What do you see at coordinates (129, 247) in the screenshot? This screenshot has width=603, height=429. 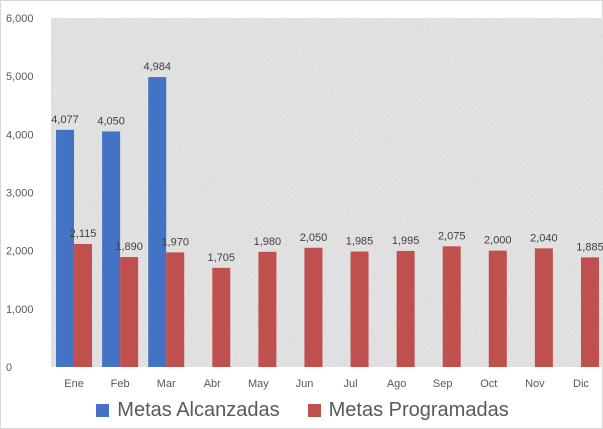 I see `data-label: 1,890` at bounding box center [129, 247].